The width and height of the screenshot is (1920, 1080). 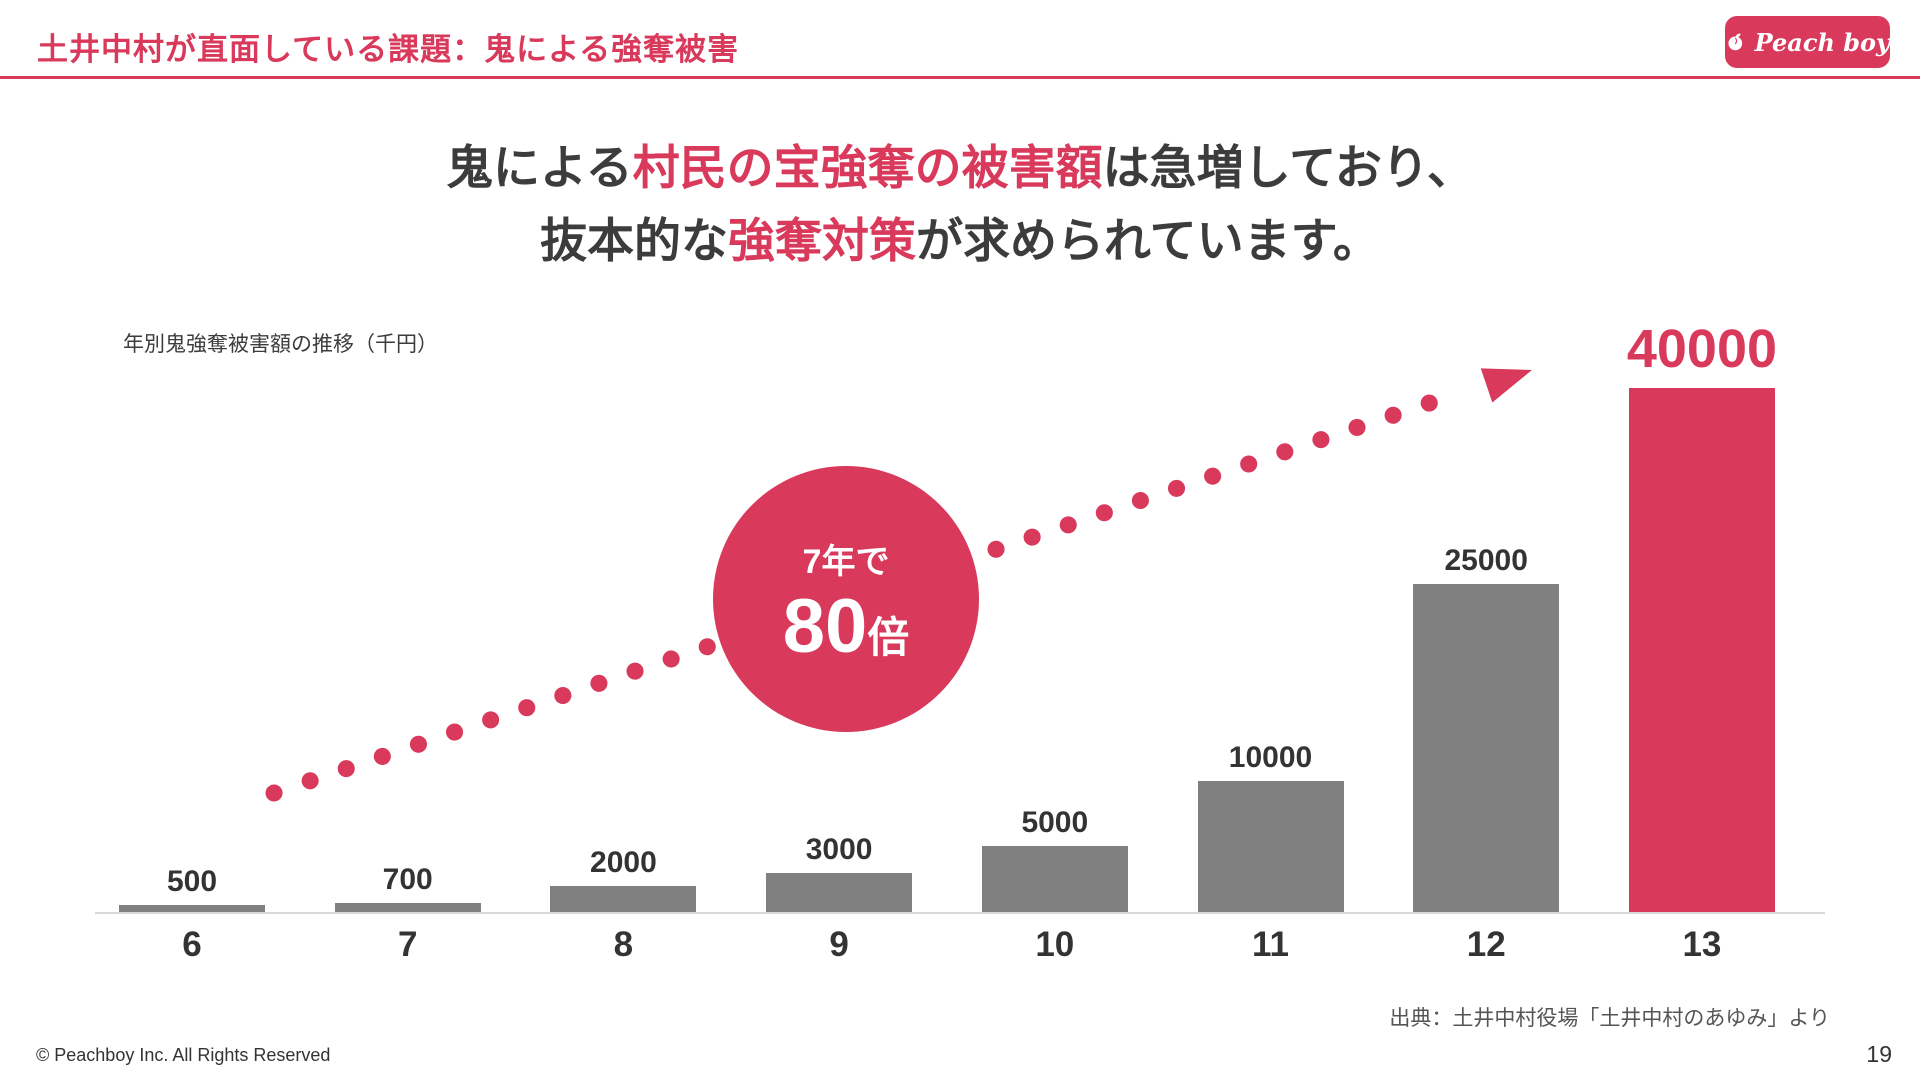 What do you see at coordinates (1486, 944) in the screenshot?
I see `x-axis-label: 12` at bounding box center [1486, 944].